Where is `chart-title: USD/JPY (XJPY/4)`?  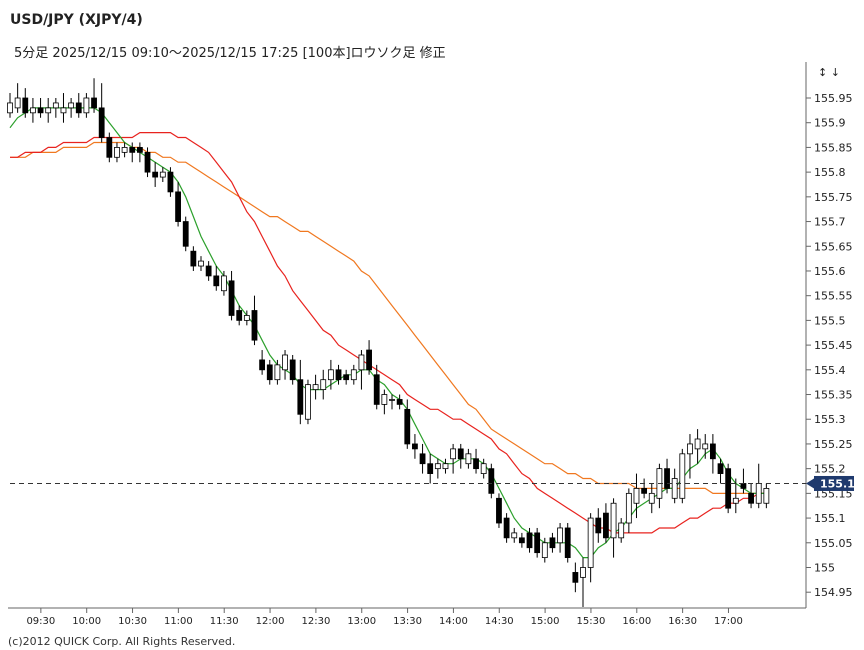 chart-title: USD/JPY (XJPY/4) is located at coordinates (76, 20).